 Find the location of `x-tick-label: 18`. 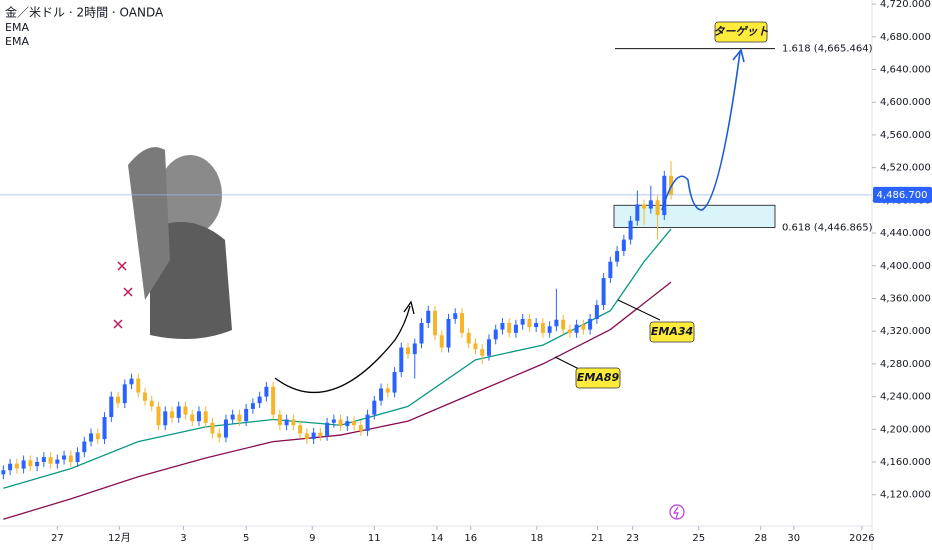

x-tick-label: 18 is located at coordinates (536, 538).